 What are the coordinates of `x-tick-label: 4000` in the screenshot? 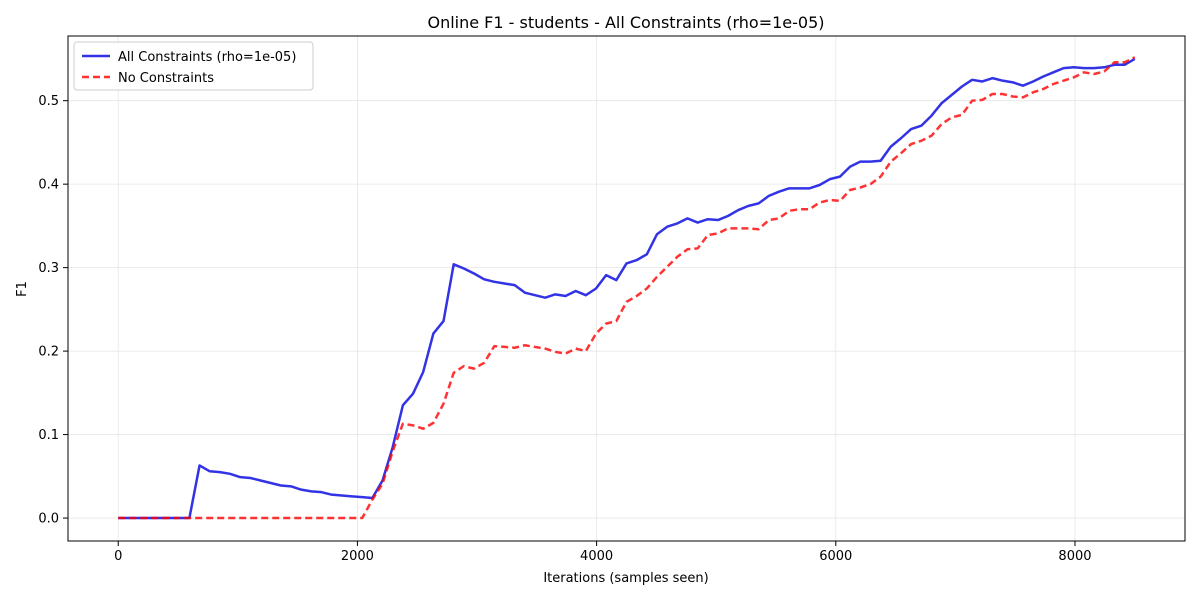 It's located at (596, 556).